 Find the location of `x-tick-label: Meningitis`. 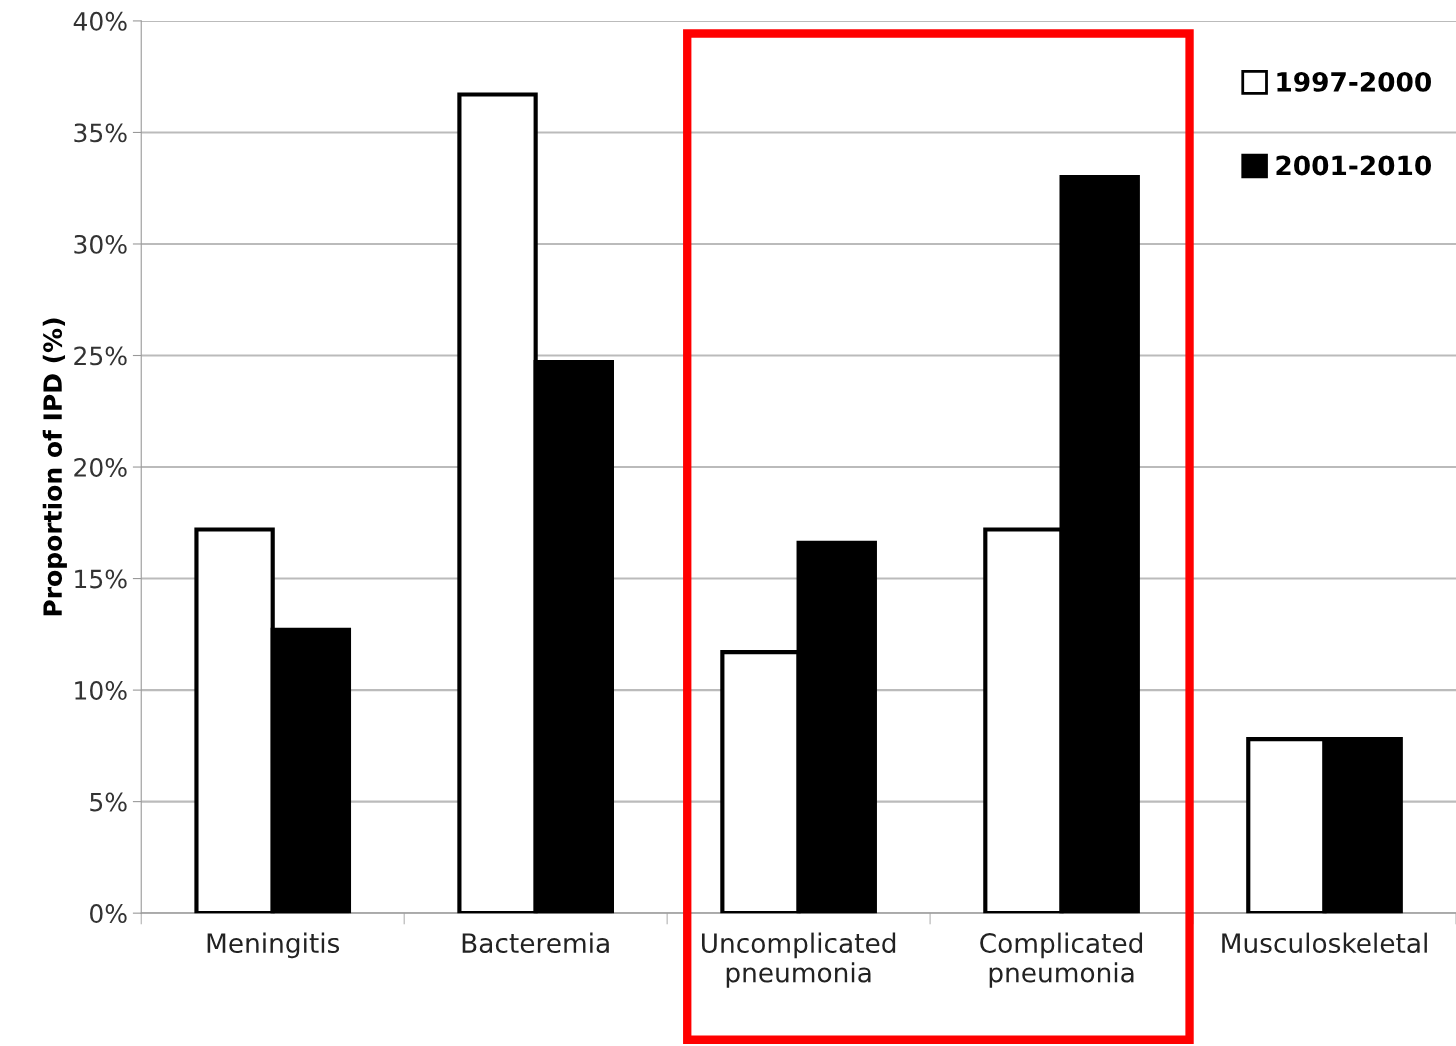

x-tick-label: Meningitis is located at coordinates (273, 945).